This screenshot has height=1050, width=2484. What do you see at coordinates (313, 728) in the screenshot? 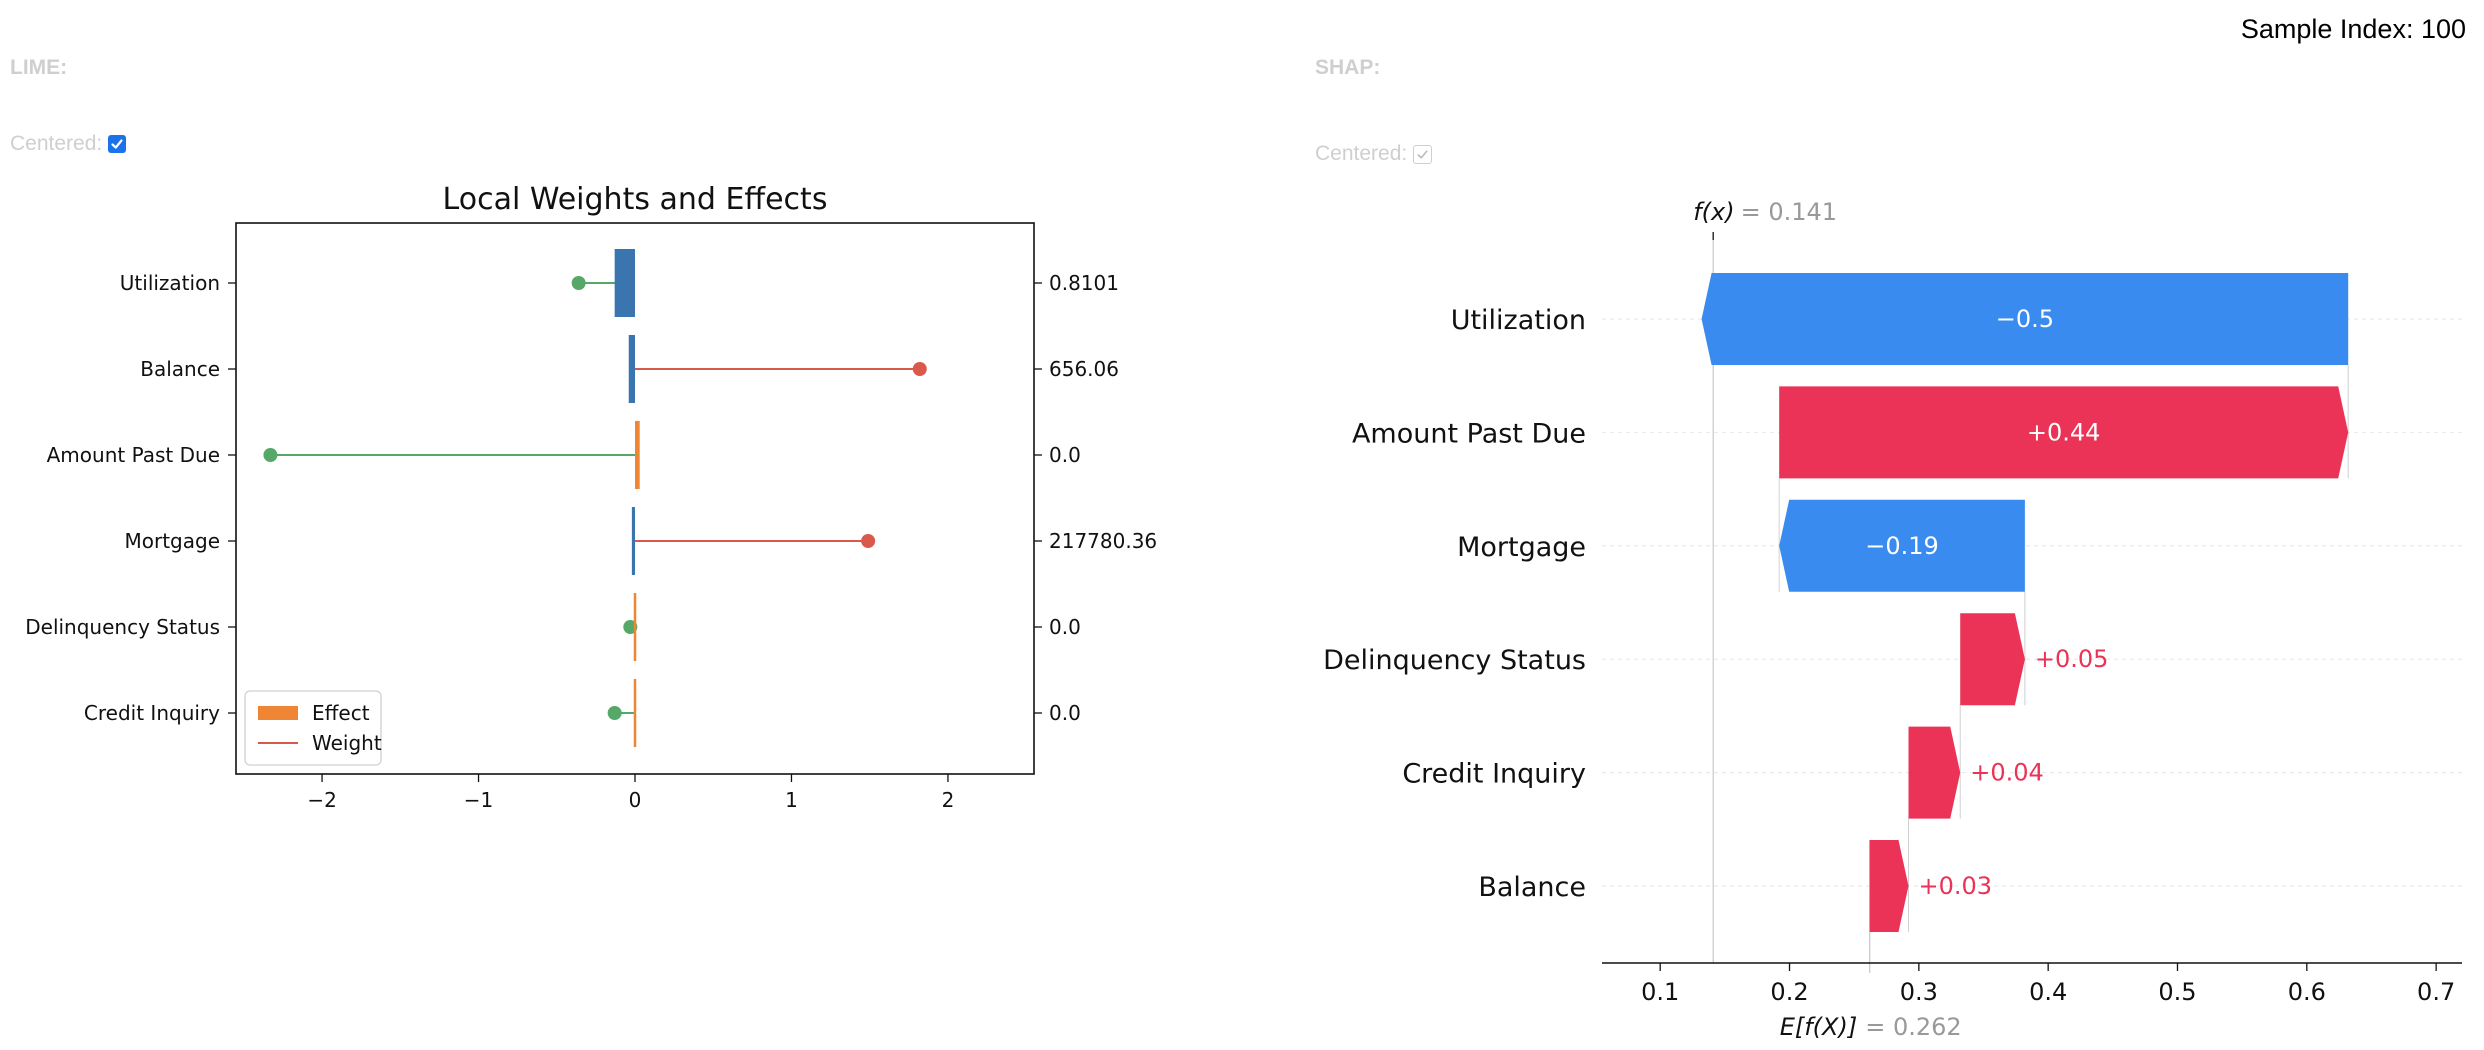
I see `chart-legend: Effect Weight` at bounding box center [313, 728].